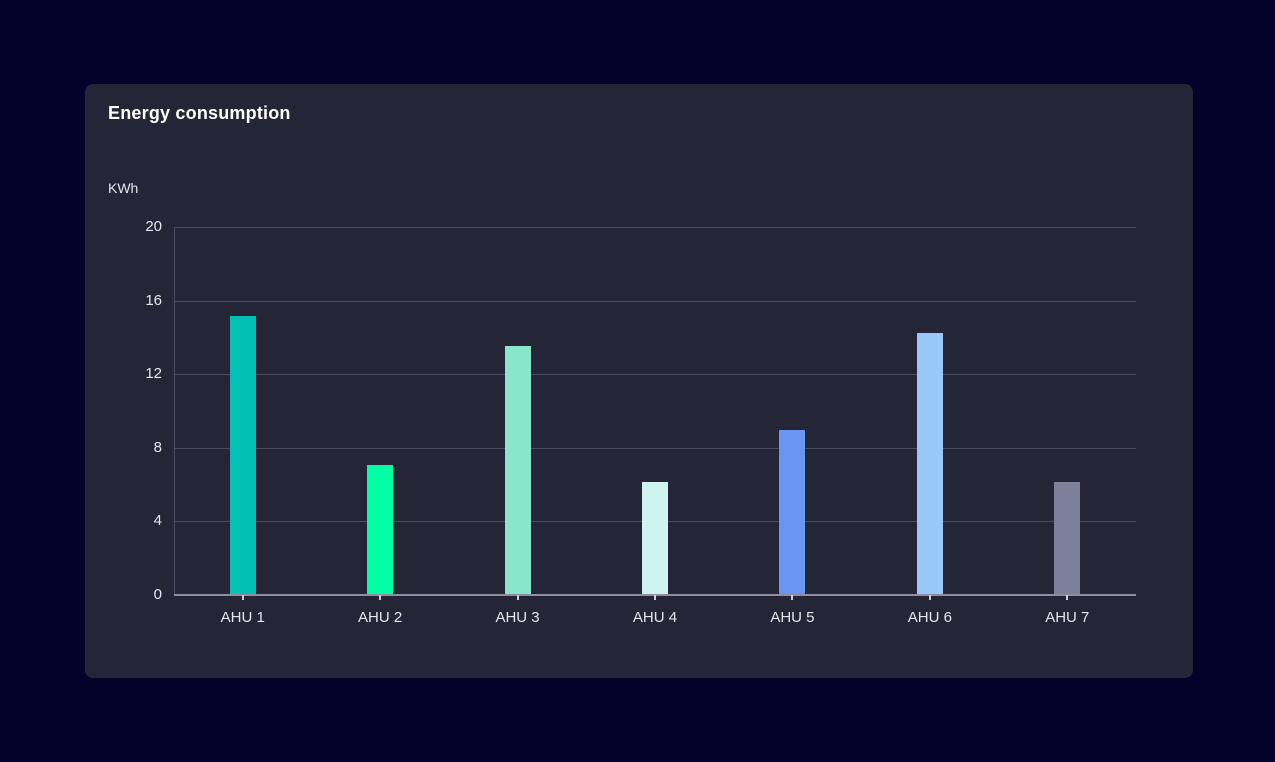 This screenshot has width=1275, height=762. What do you see at coordinates (153, 300) in the screenshot?
I see `y-tick-label-16: 16` at bounding box center [153, 300].